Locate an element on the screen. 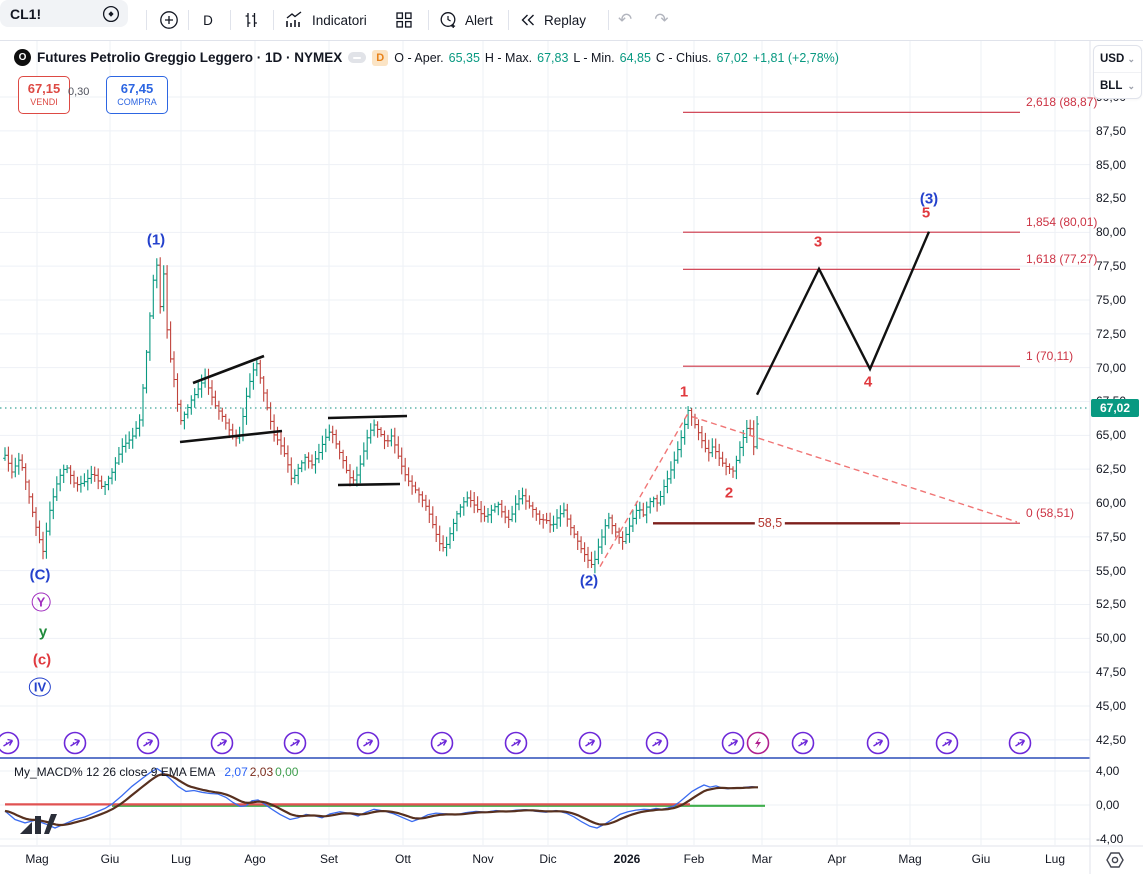 This screenshot has height=874, width=1143. buy-button: 67,45 COMPRA is located at coordinates (137, 95).